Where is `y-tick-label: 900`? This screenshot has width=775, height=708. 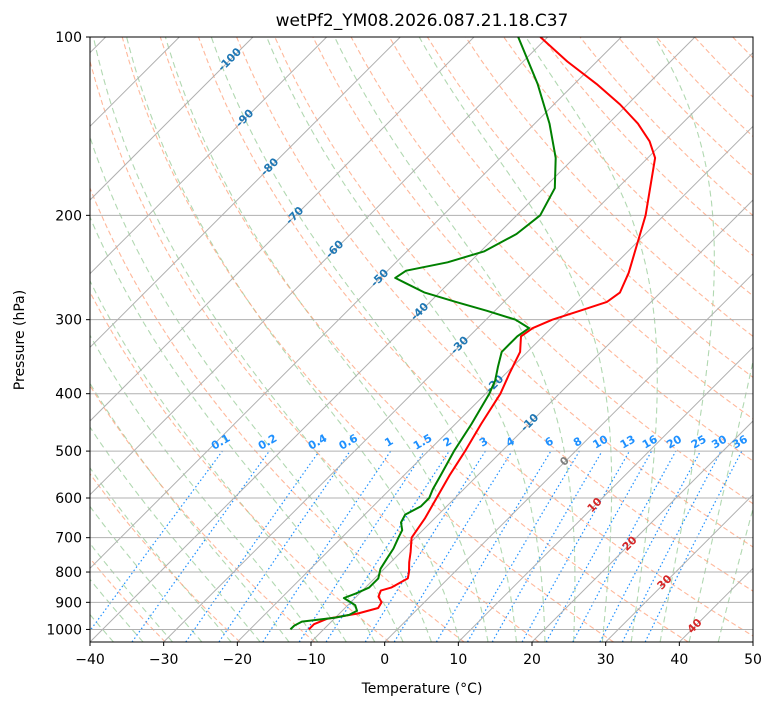 y-tick-label: 900 is located at coordinates (68, 603).